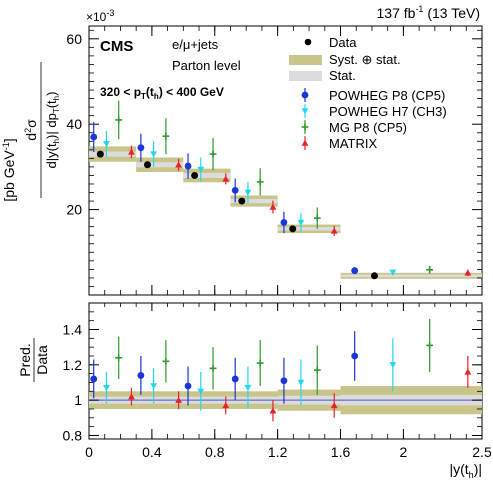  I want to click on y-title-denominator: d|y(th)| dpT(th), so click(52, 130).